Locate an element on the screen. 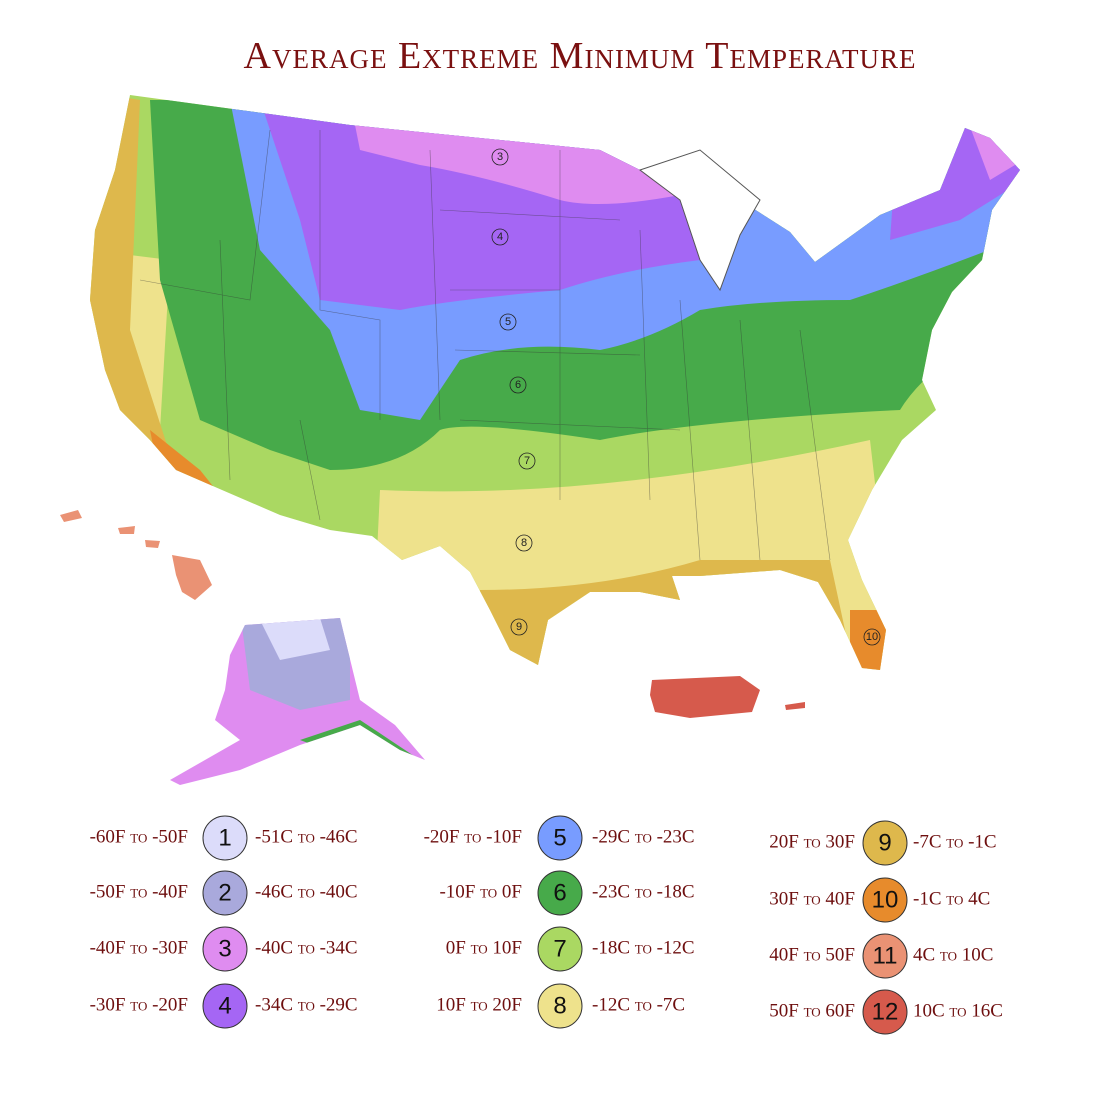 The image size is (1097, 1097). alaska is located at coordinates (297, 701).